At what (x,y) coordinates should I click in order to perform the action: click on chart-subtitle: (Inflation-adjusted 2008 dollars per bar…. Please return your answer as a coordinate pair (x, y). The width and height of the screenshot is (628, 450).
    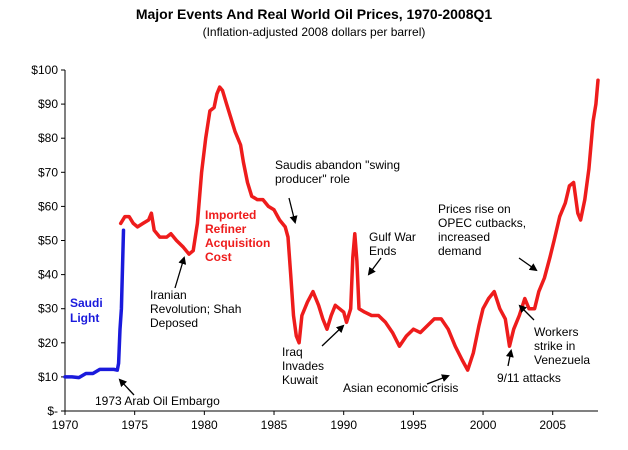
    Looking at the image, I should click on (314, 32).